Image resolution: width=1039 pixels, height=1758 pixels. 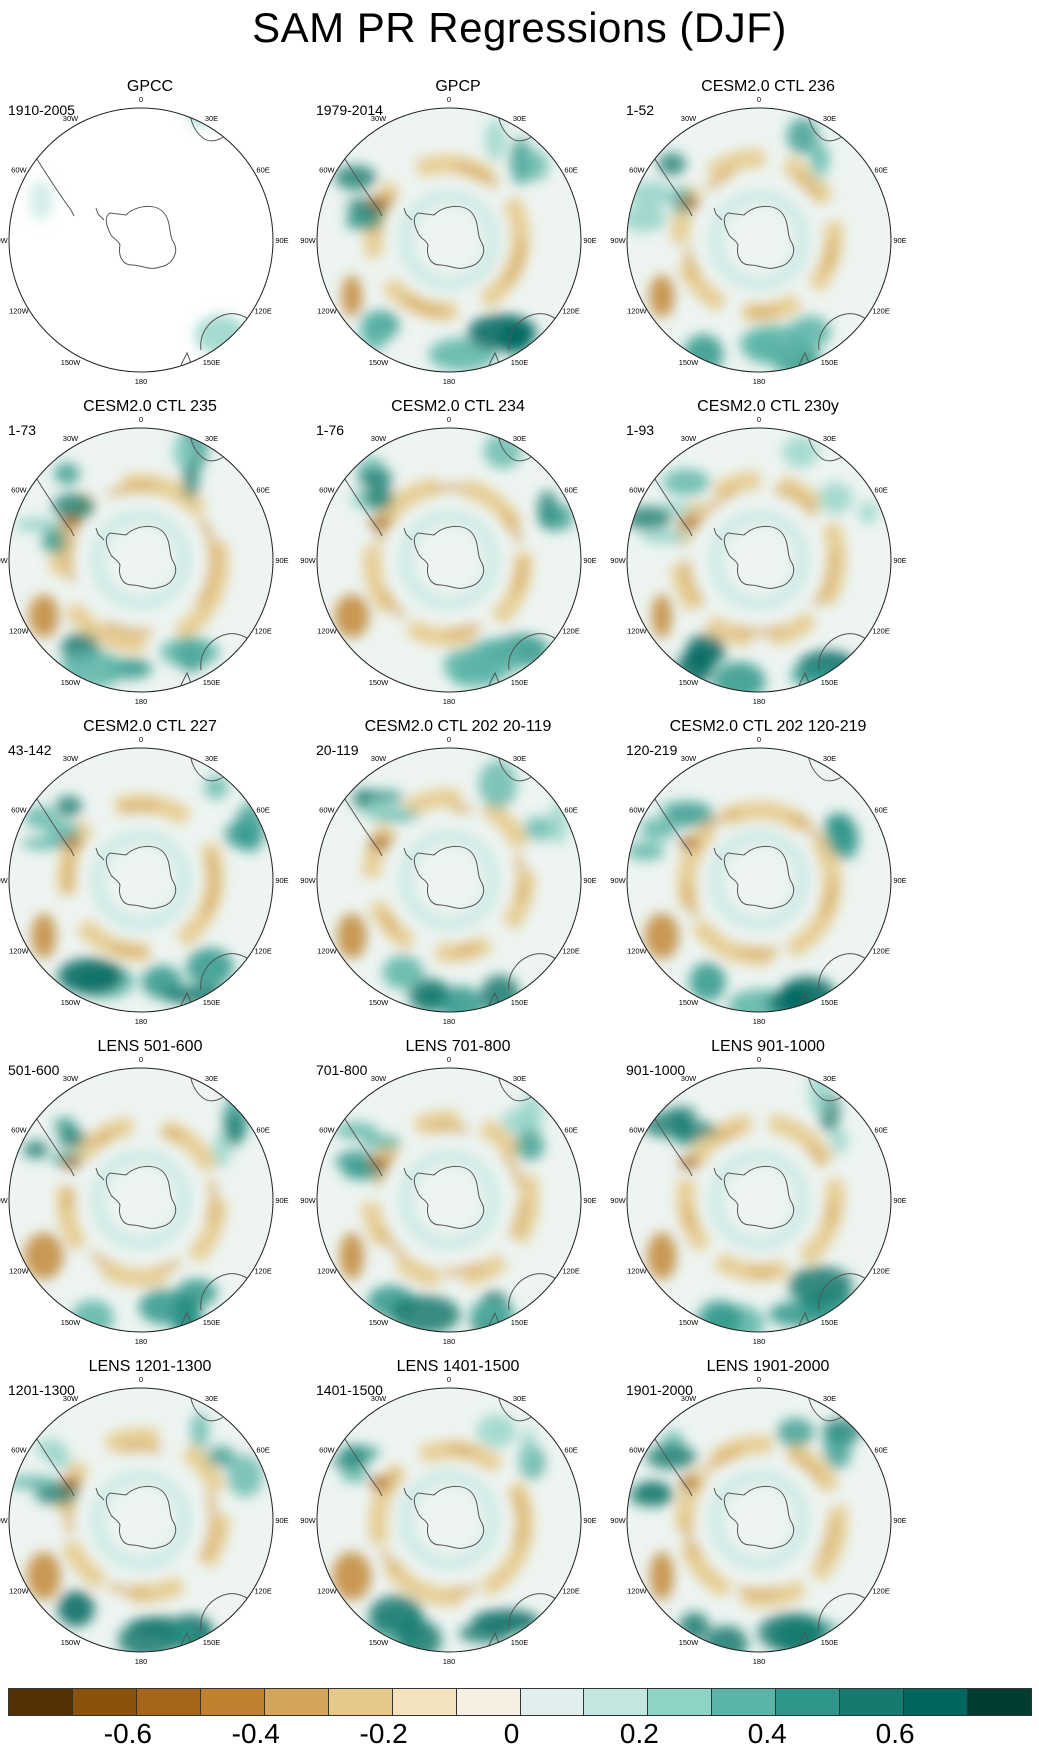 What do you see at coordinates (22, 430) in the screenshot?
I see `panel-period: 1-73` at bounding box center [22, 430].